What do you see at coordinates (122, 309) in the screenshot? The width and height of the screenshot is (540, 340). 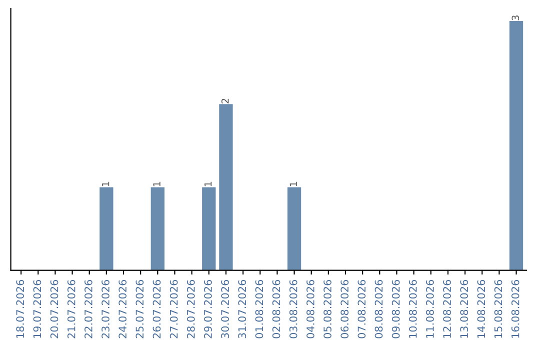 I see `x-tick-label: 24.07.2026` at bounding box center [122, 309].